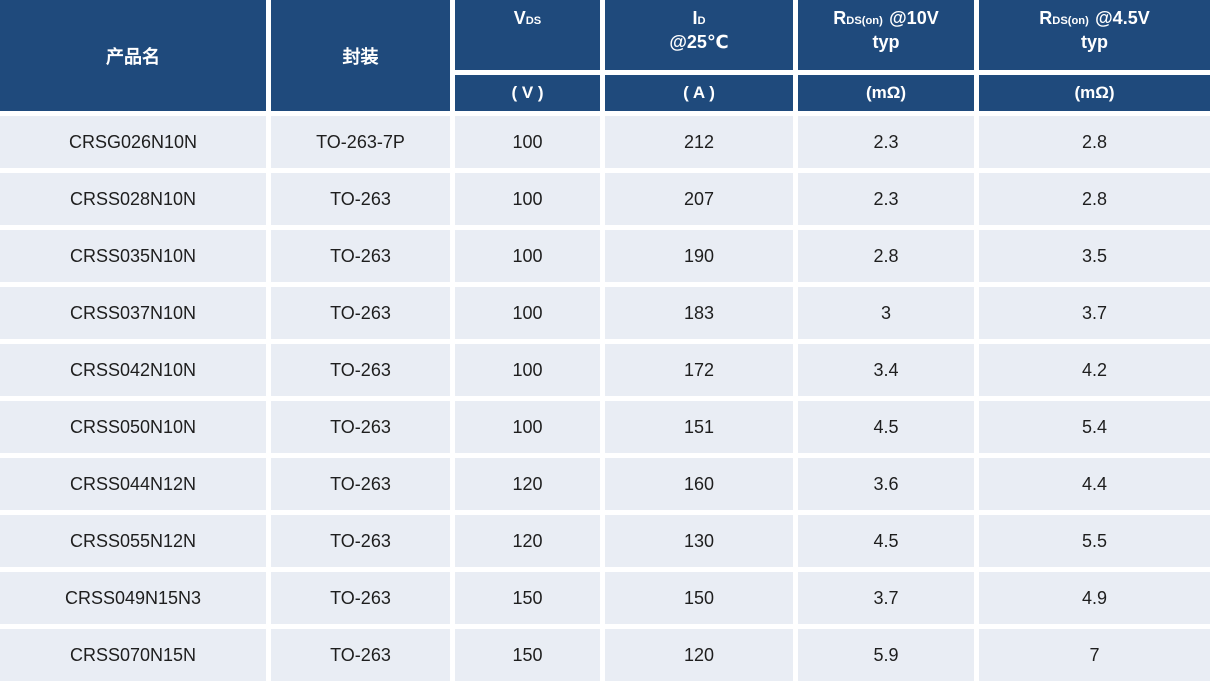 The height and width of the screenshot is (686, 1210). What do you see at coordinates (699, 313) in the screenshot?
I see `cell-id: 183` at bounding box center [699, 313].